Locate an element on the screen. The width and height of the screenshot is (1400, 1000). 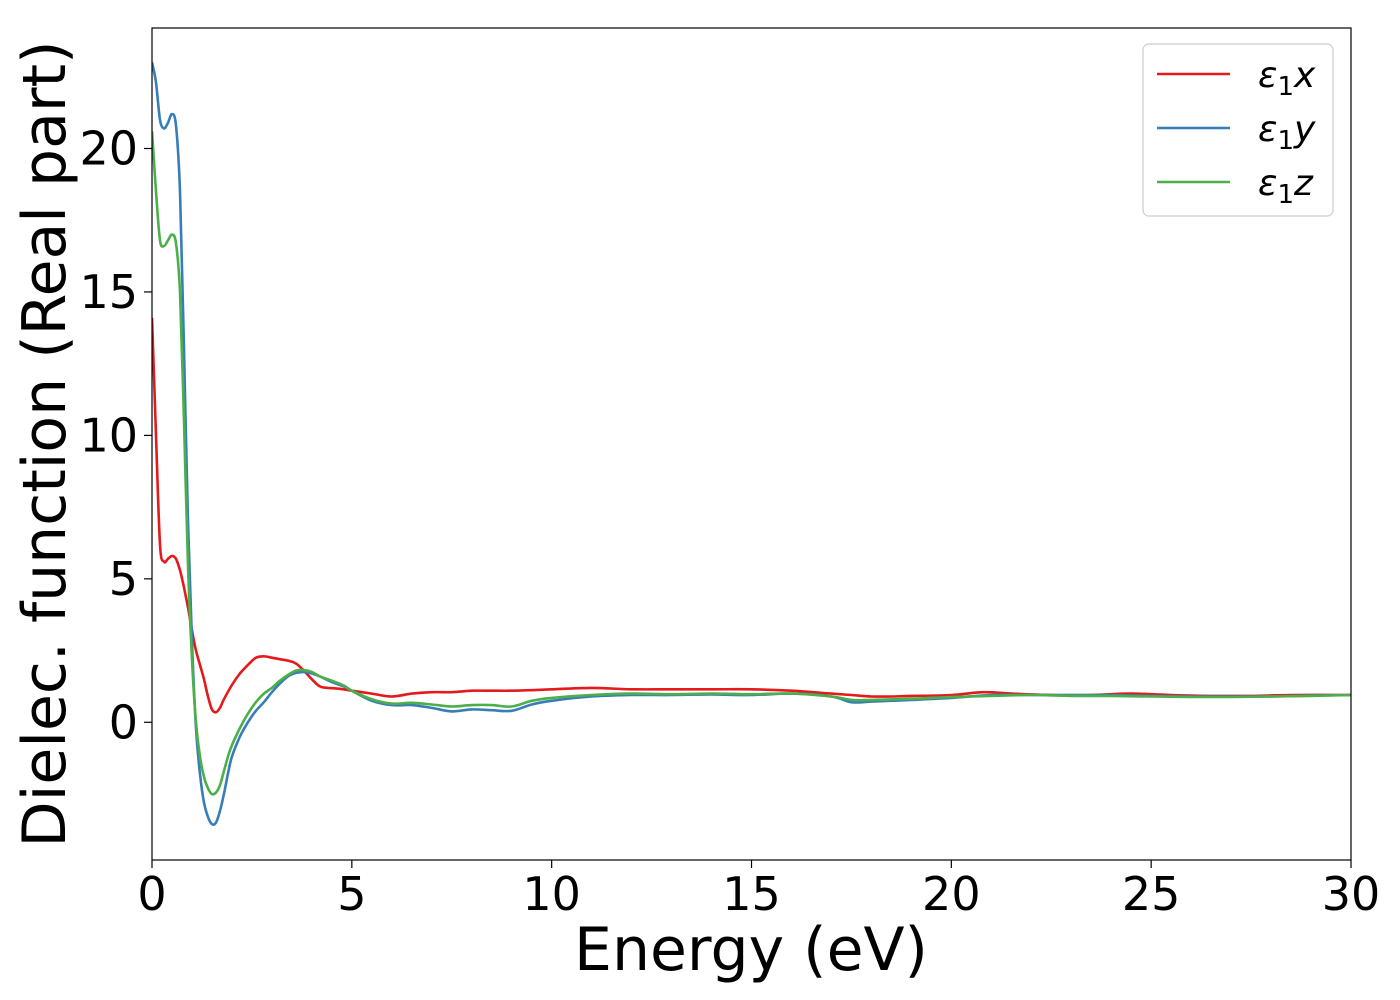
x-axis: 0 5 10 15 20 25 30 is located at coordinates (758, 890).